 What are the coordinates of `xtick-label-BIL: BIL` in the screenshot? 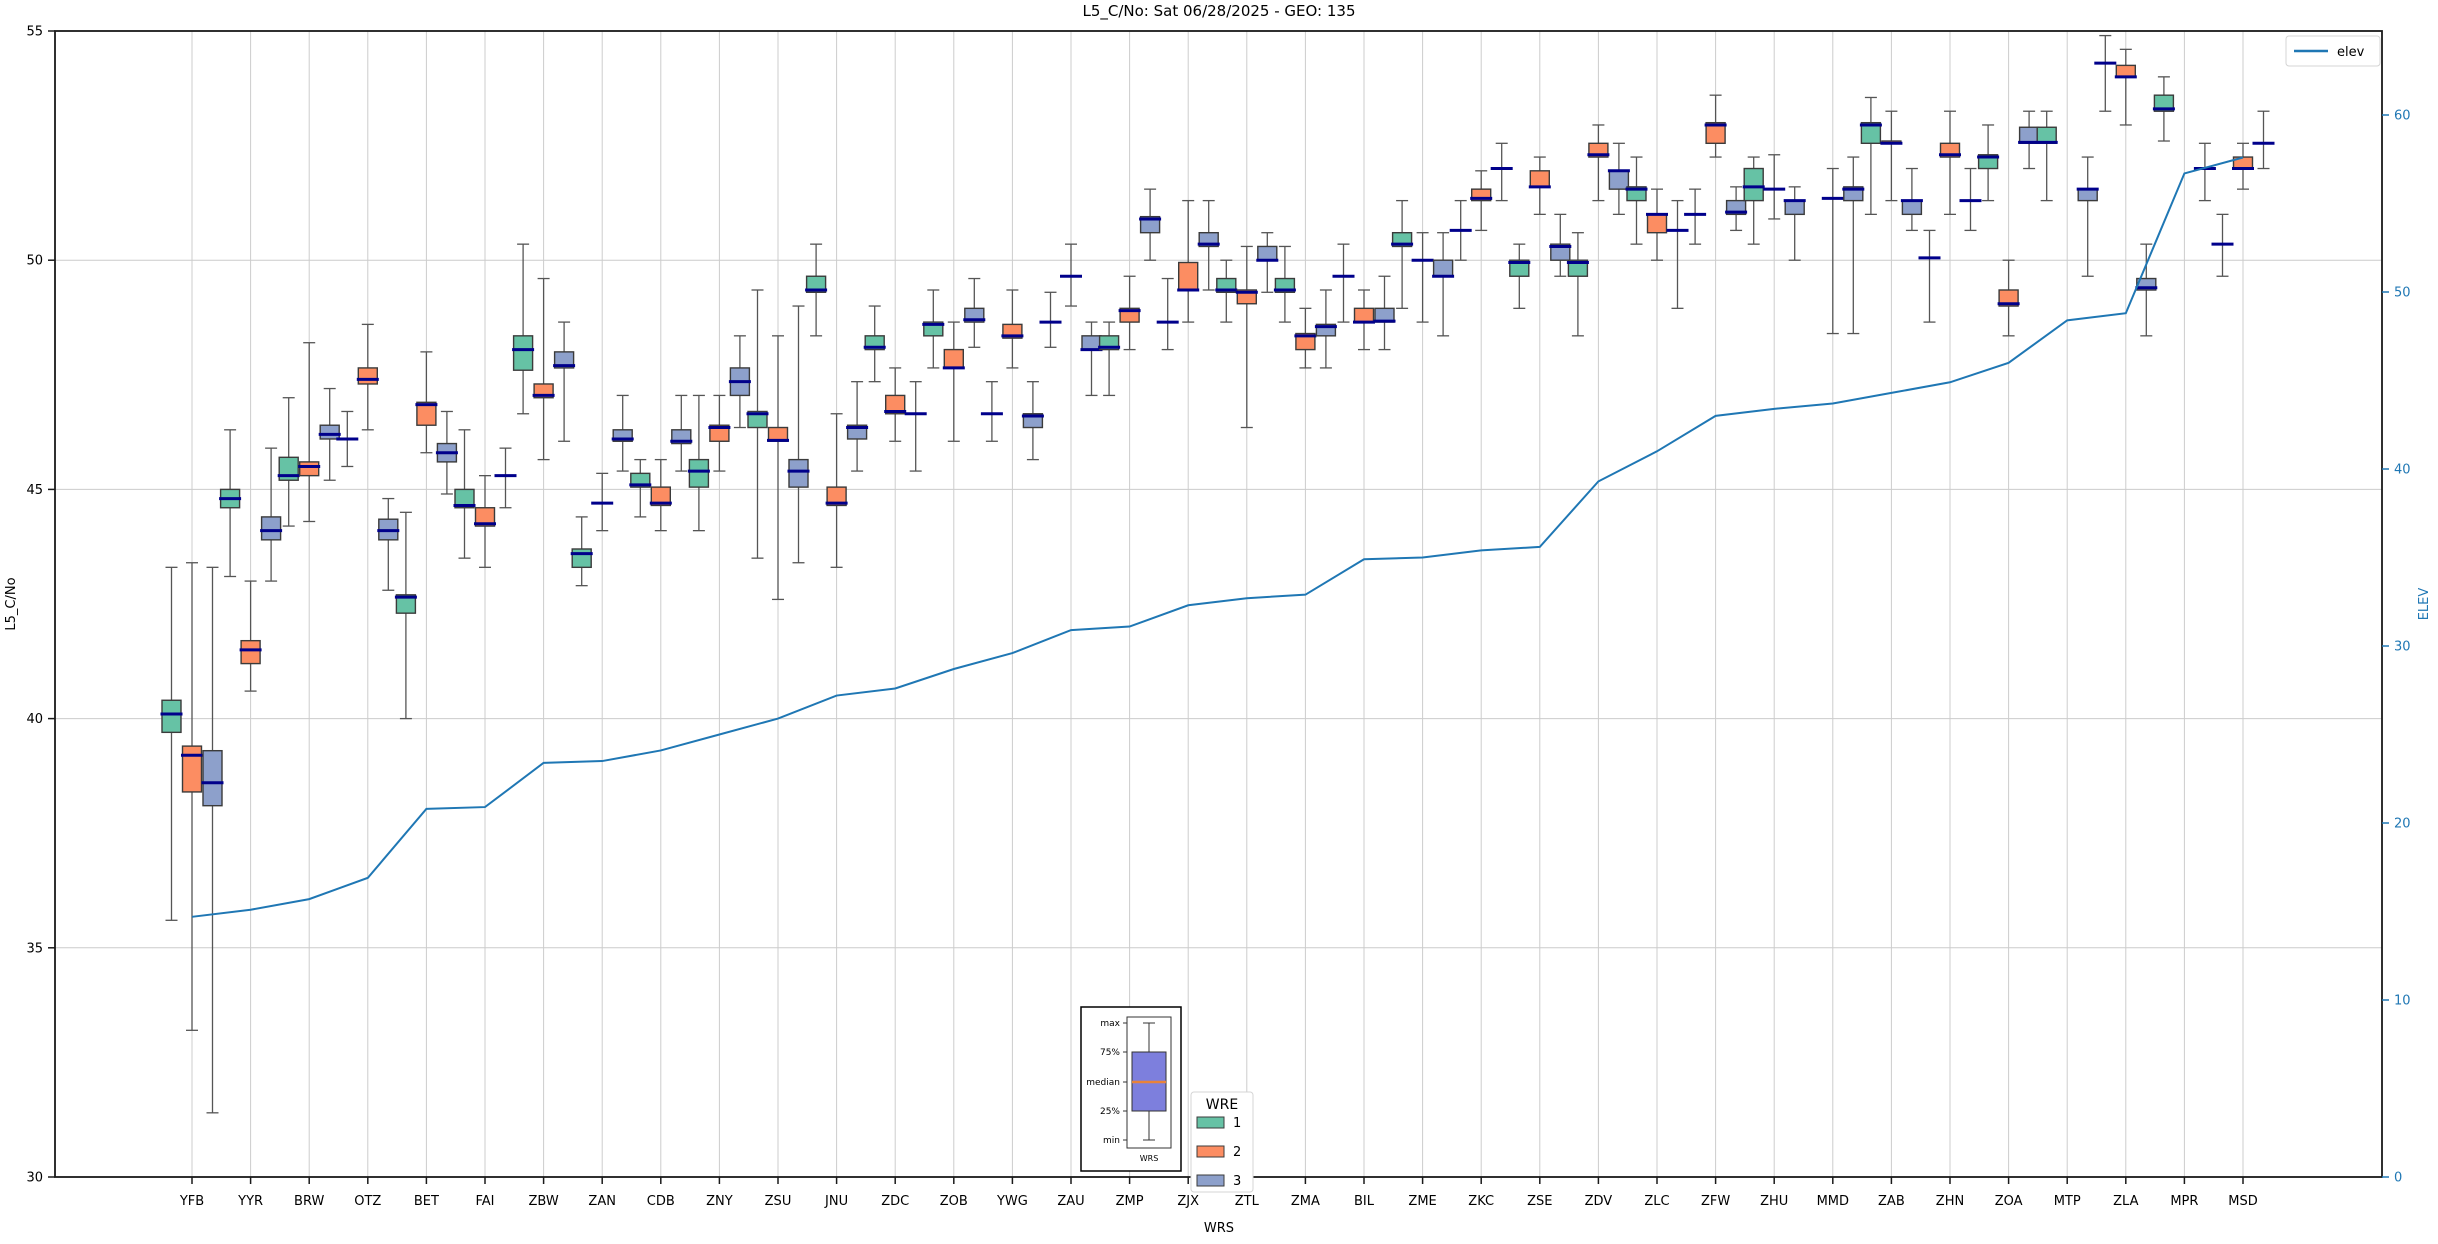 It's located at (1364, 1201).